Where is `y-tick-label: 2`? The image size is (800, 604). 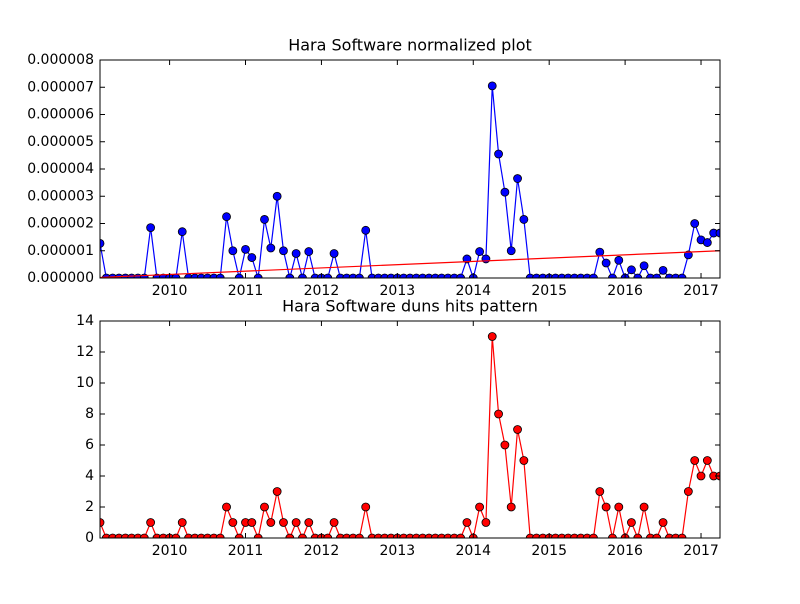 y-tick-label: 2 is located at coordinates (89, 507).